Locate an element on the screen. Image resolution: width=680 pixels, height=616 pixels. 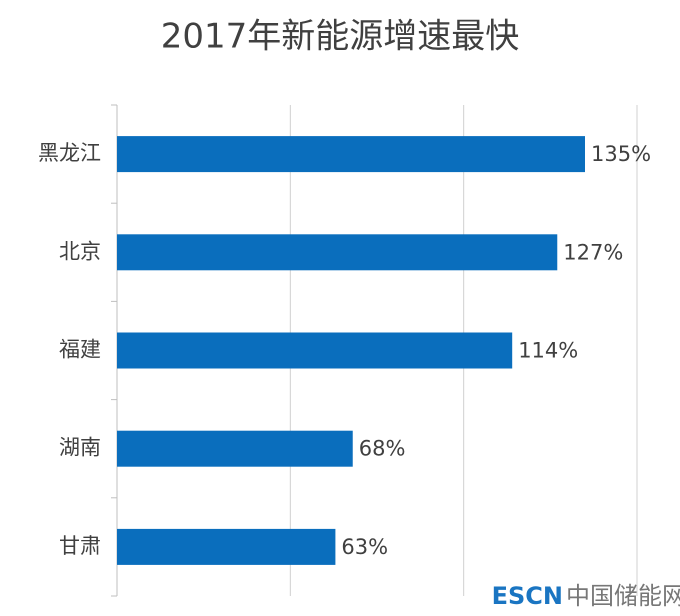
y-tick-label: 湖南 is located at coordinates (80, 448).